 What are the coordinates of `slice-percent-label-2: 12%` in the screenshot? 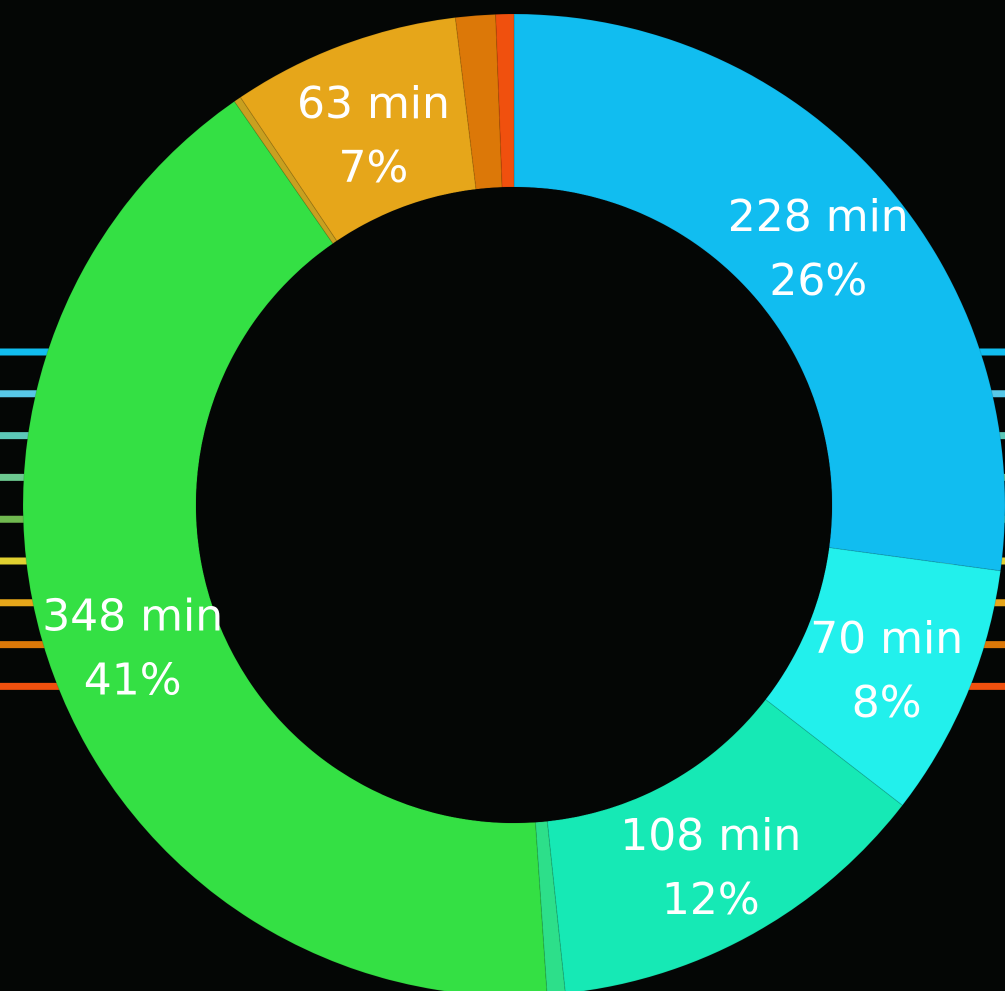 It's located at (711, 899).